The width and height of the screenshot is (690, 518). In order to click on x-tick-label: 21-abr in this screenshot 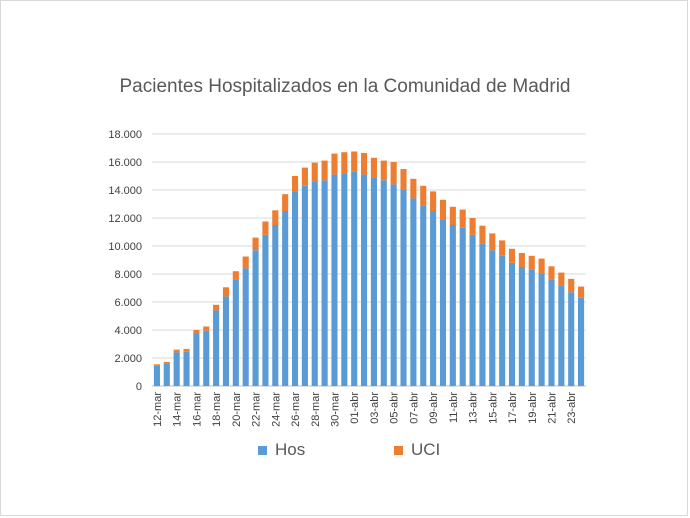, I will do `click(552, 408)`.